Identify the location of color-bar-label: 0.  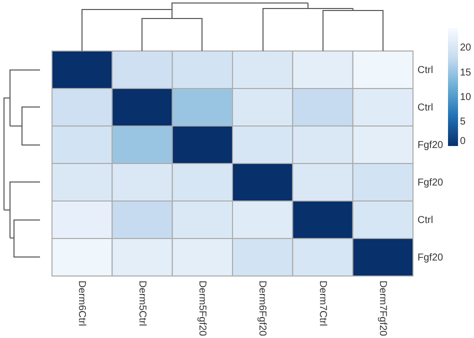
(463, 141).